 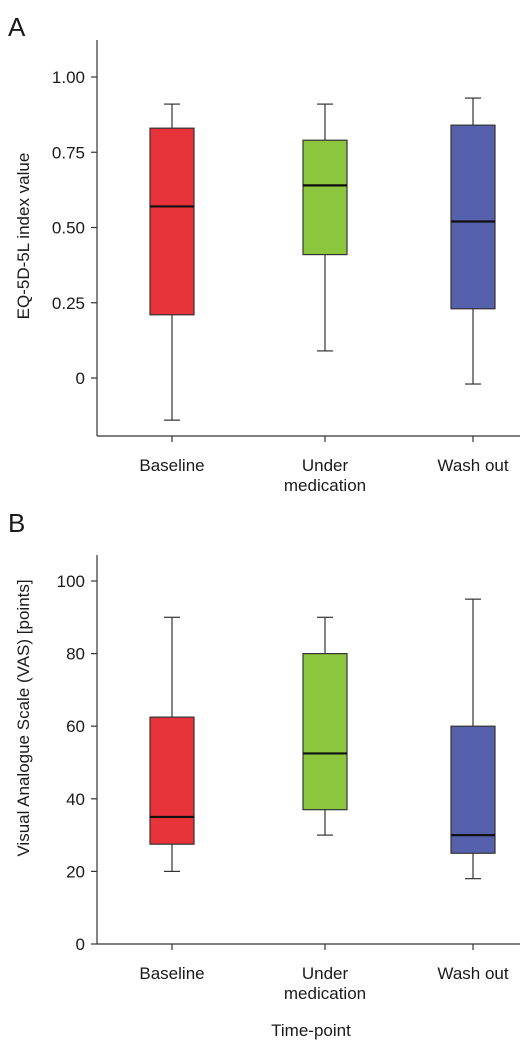 What do you see at coordinates (23, 717) in the screenshot?
I see `y-axis-title-b: Visual Analogue Scale (VAS) [points]` at bounding box center [23, 717].